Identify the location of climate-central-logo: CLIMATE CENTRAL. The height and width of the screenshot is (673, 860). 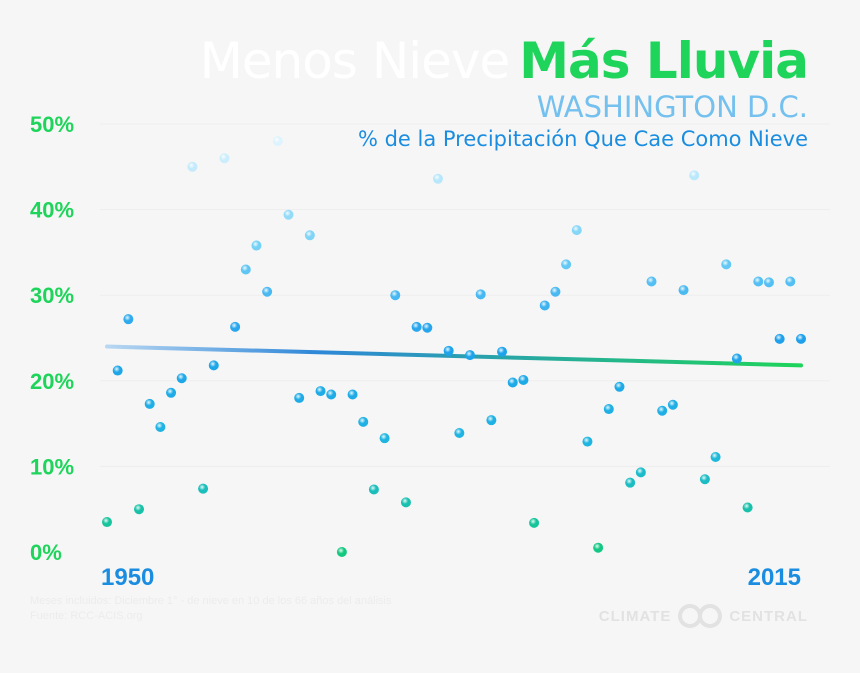
(703, 616).